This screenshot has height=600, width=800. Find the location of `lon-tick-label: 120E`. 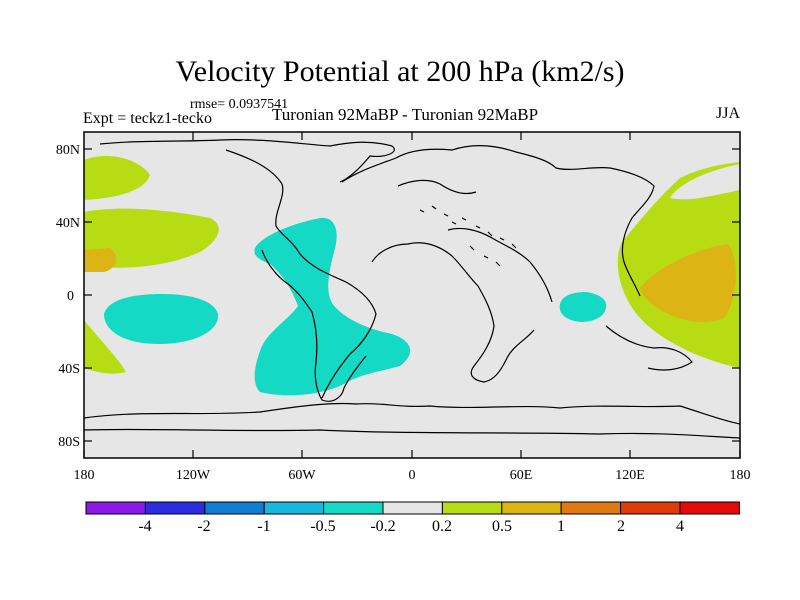

lon-tick-label: 120E is located at coordinates (630, 475).